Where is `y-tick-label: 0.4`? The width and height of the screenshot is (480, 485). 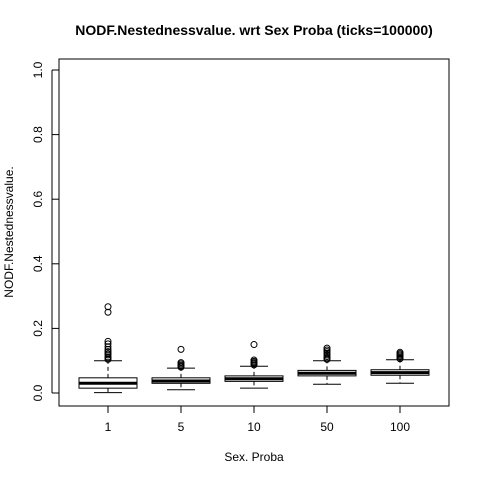
y-tick-label: 0.4 is located at coordinates (38, 263).